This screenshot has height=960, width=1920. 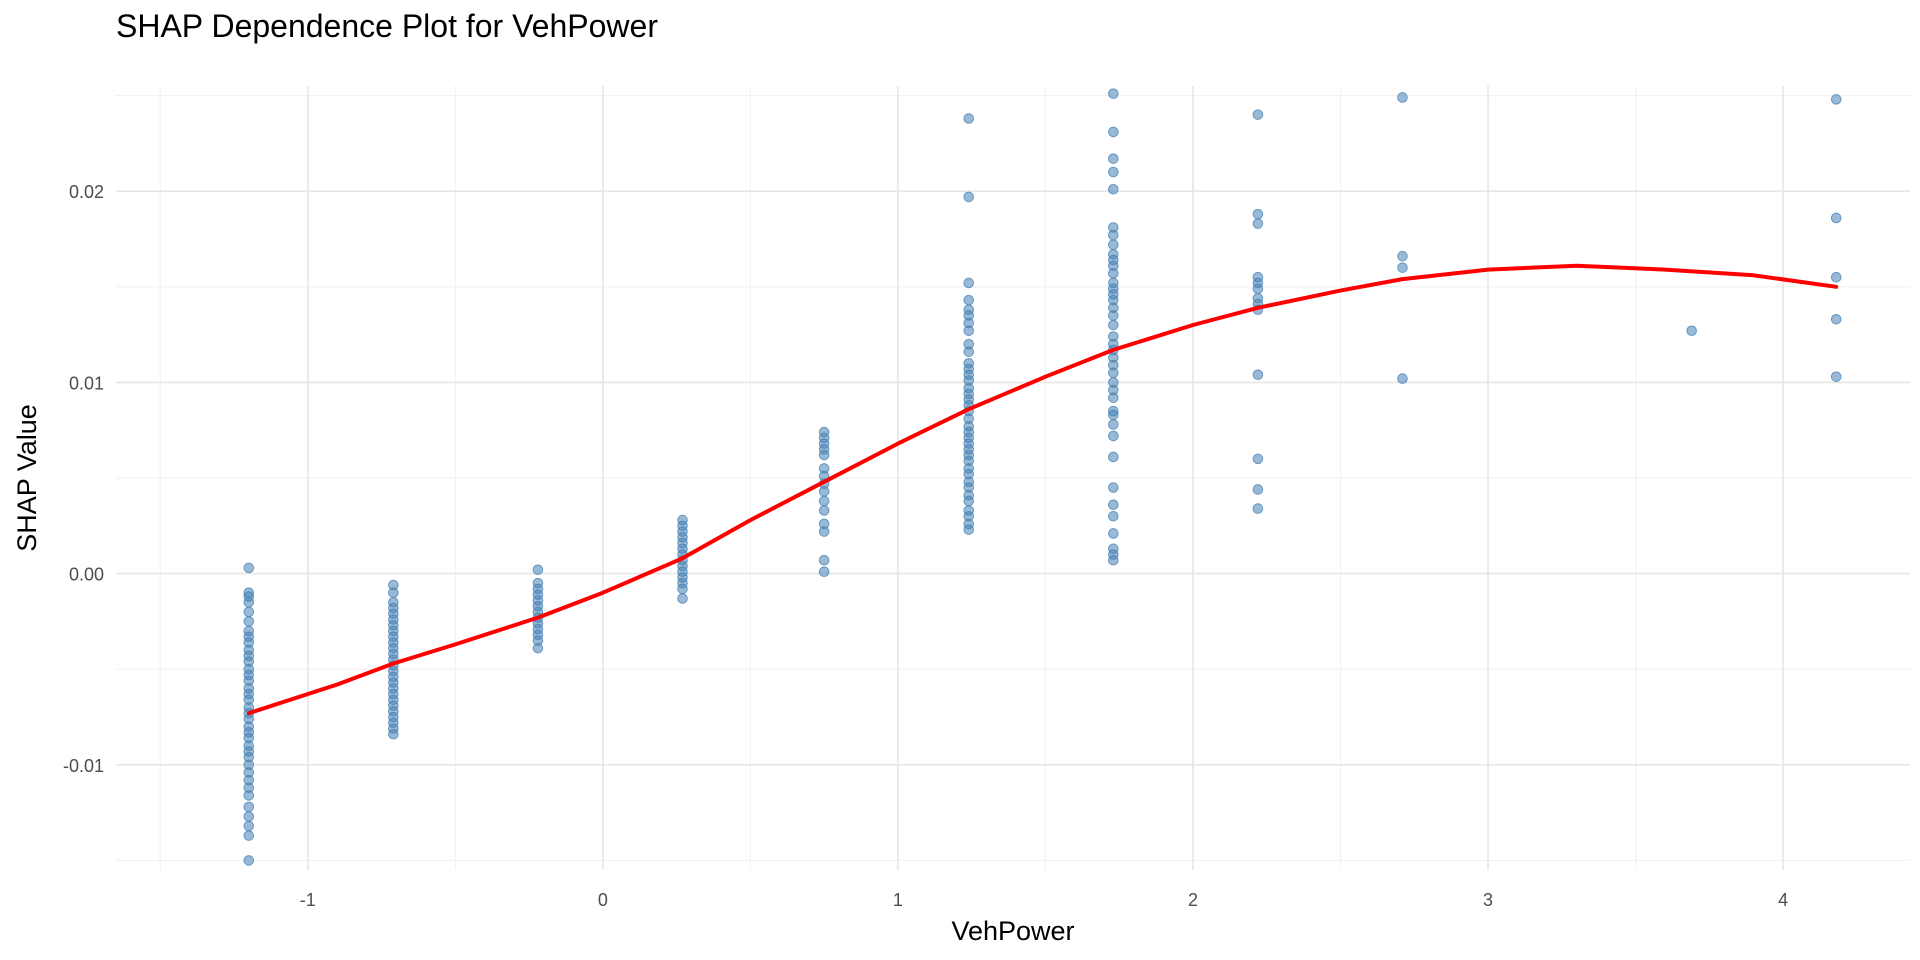 What do you see at coordinates (1044, 900) in the screenshot?
I see `x-axis-ticks: -1 0 1 2 3 4` at bounding box center [1044, 900].